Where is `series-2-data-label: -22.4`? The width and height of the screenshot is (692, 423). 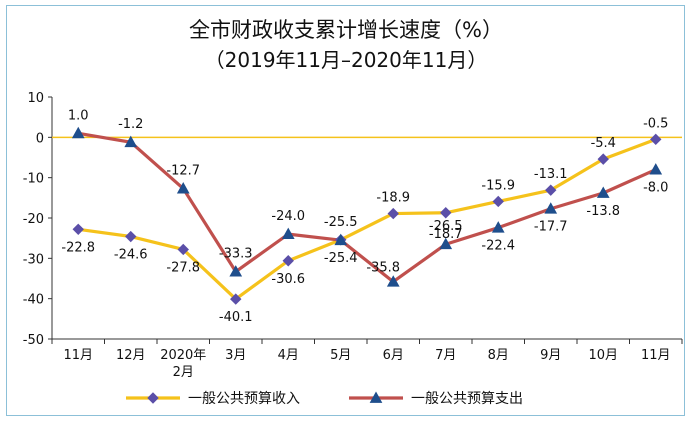 series-2-data-label: -22.4 is located at coordinates (498, 246).